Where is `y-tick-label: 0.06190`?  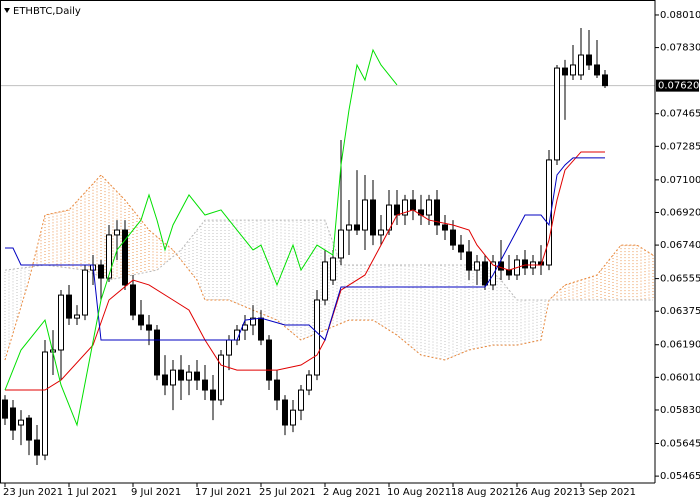 y-tick-label: 0.06190 is located at coordinates (680, 345).